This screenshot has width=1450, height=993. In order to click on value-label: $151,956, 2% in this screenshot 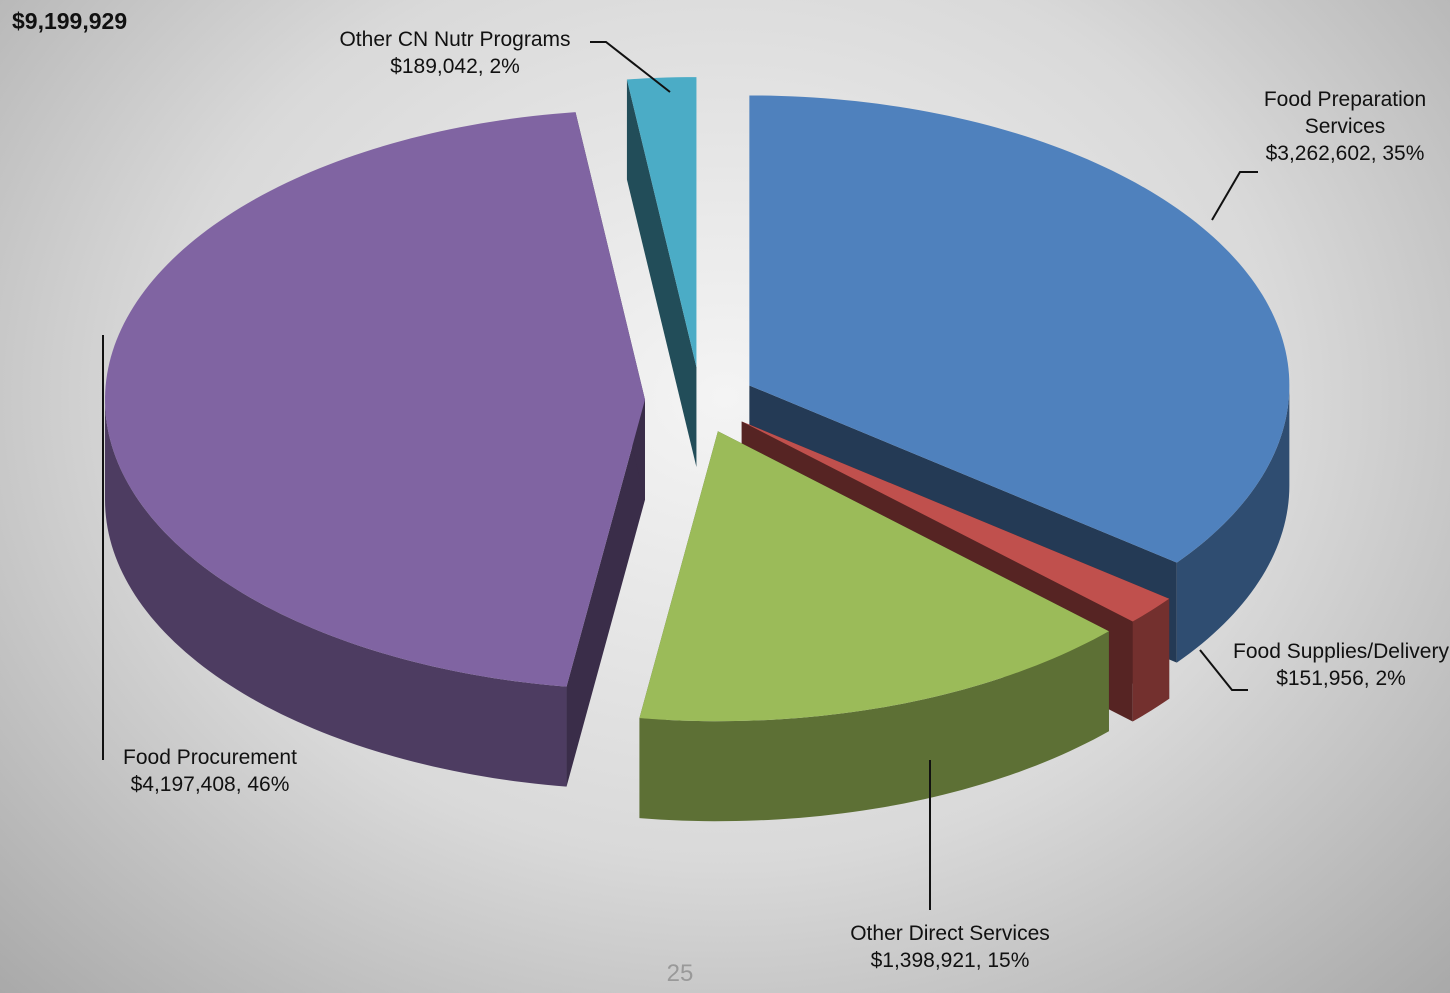, I will do `click(1341, 678)`.